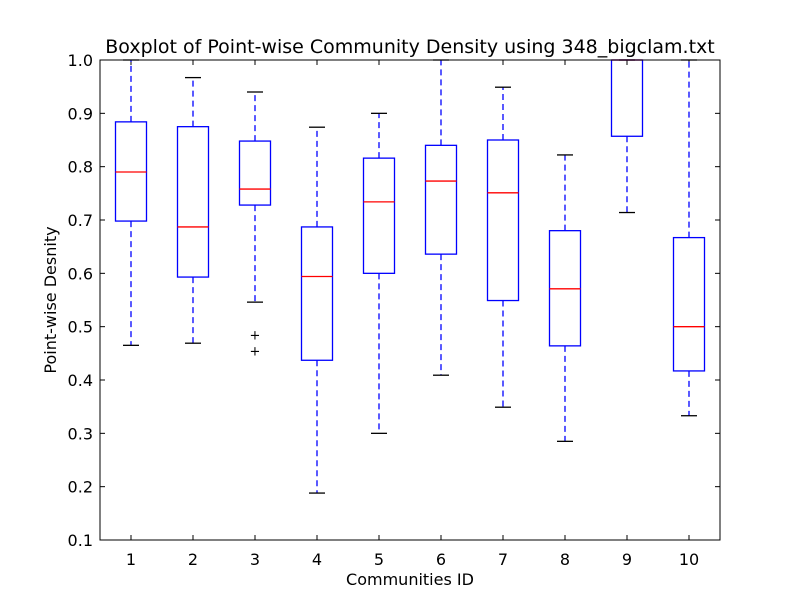 The image size is (800, 600). Describe the element at coordinates (80, 60) in the screenshot. I see `y-tick-label: 1.0` at that location.